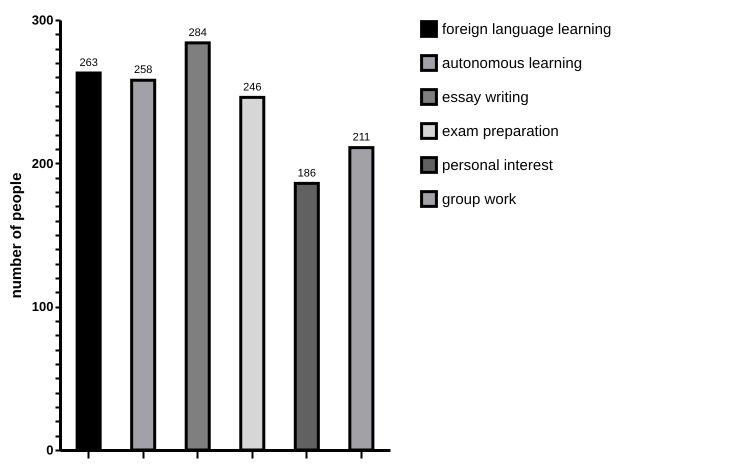 This screenshot has height=471, width=748. Describe the element at coordinates (307, 173) in the screenshot. I see `data-label: 186` at that location.